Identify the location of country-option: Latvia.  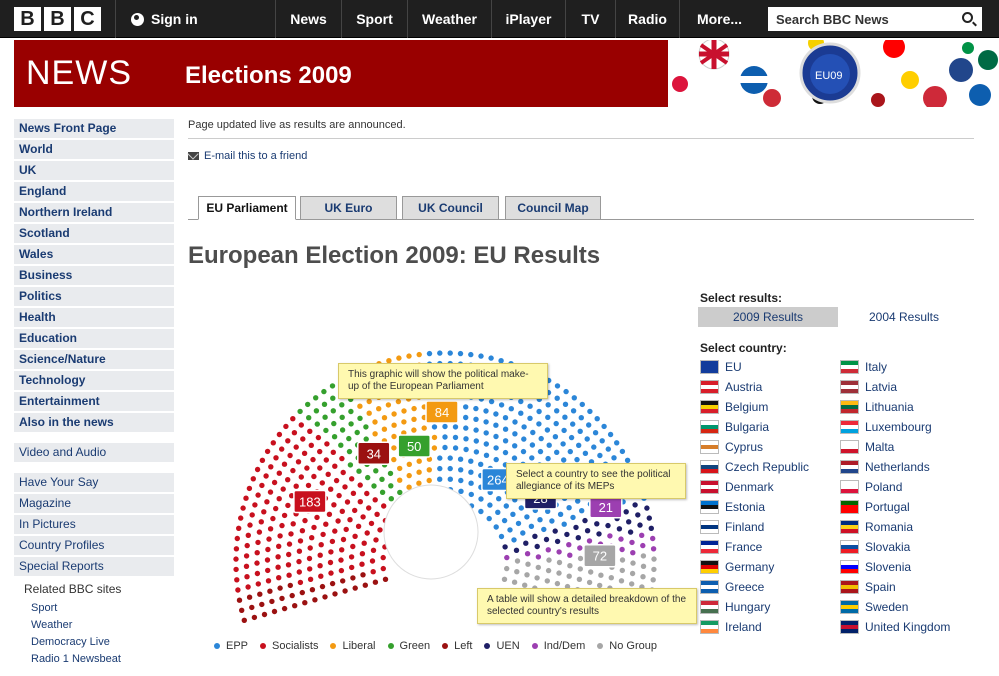
(868, 386).